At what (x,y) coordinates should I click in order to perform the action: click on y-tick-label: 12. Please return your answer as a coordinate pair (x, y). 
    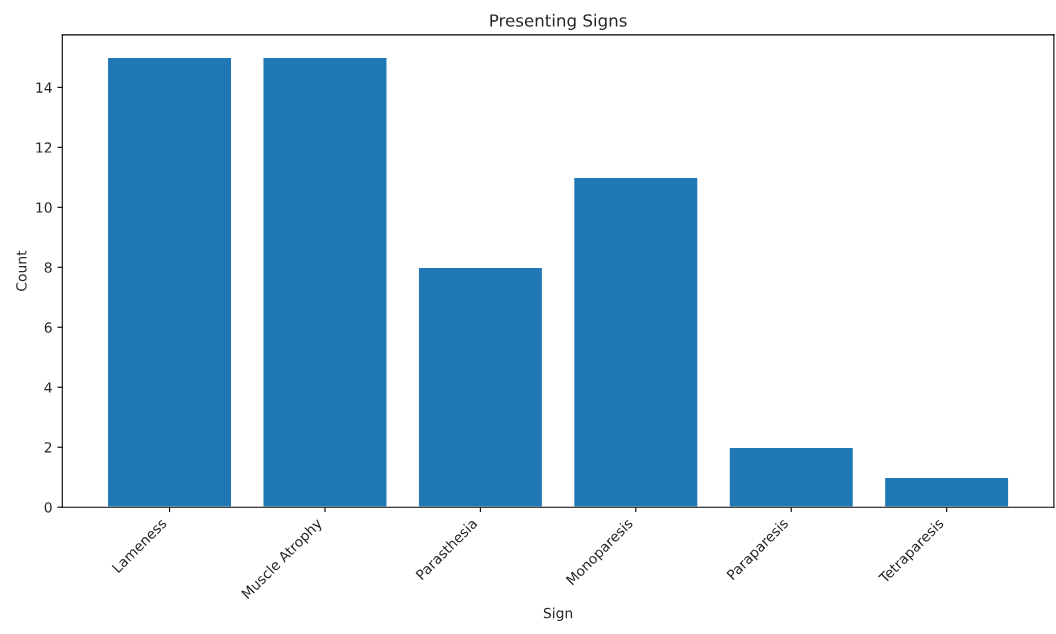
    Looking at the image, I should click on (44, 147).